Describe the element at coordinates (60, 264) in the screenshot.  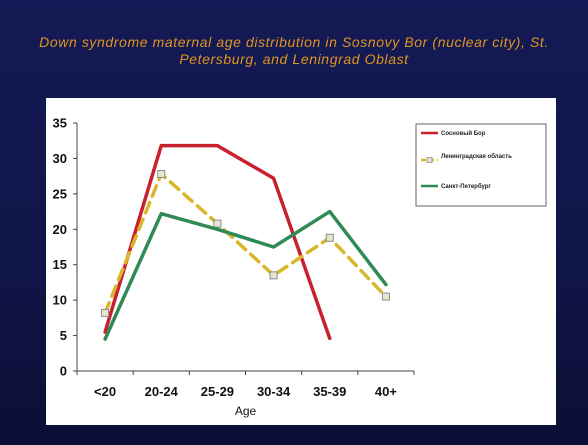
I see `y-tick-label: 15` at that location.